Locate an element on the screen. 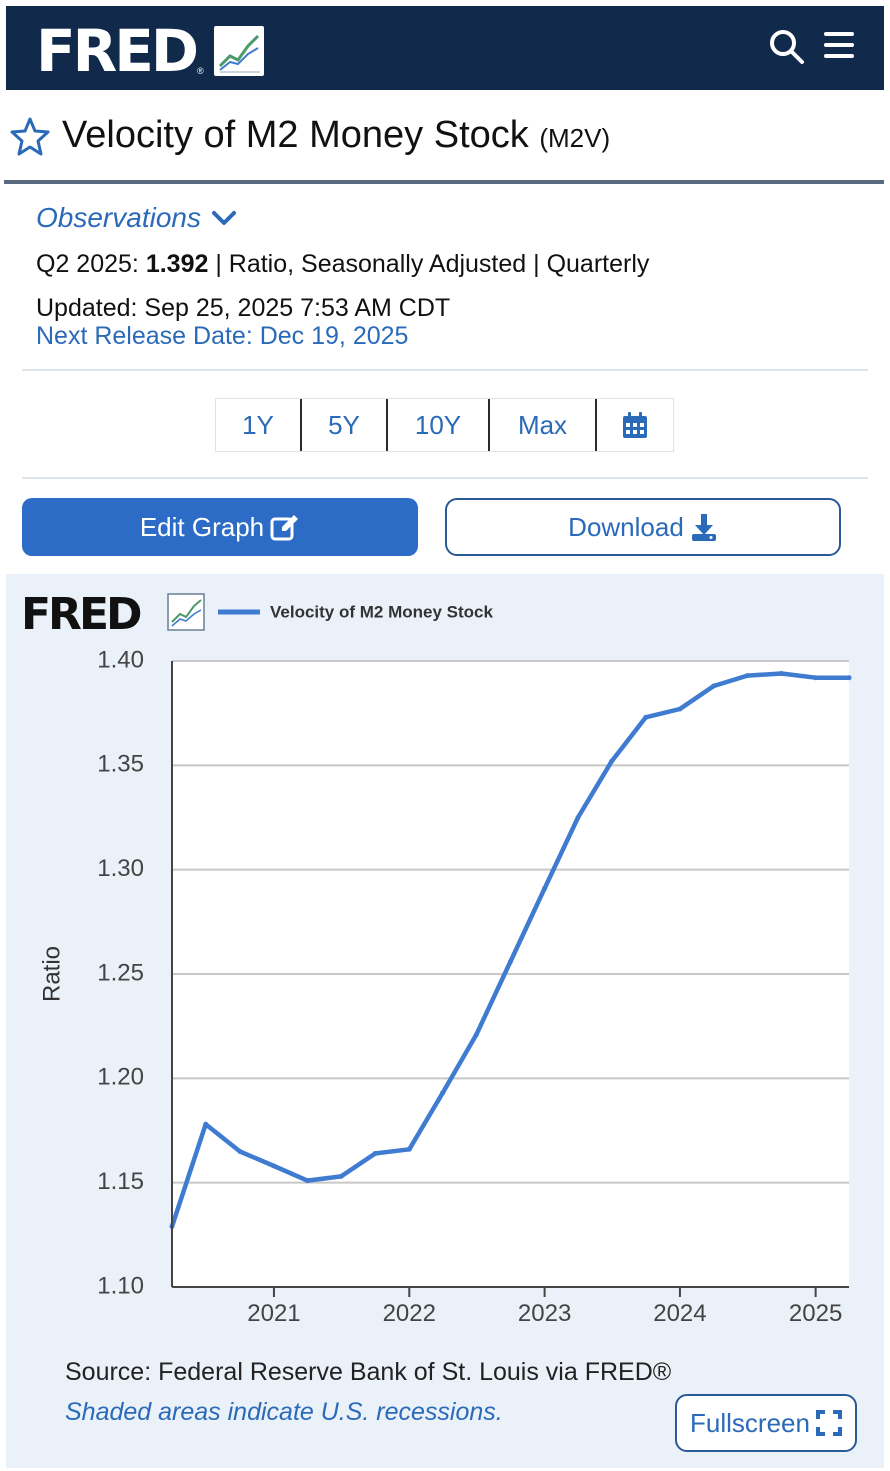  range-1y-button: 1Y is located at coordinates (259, 425).